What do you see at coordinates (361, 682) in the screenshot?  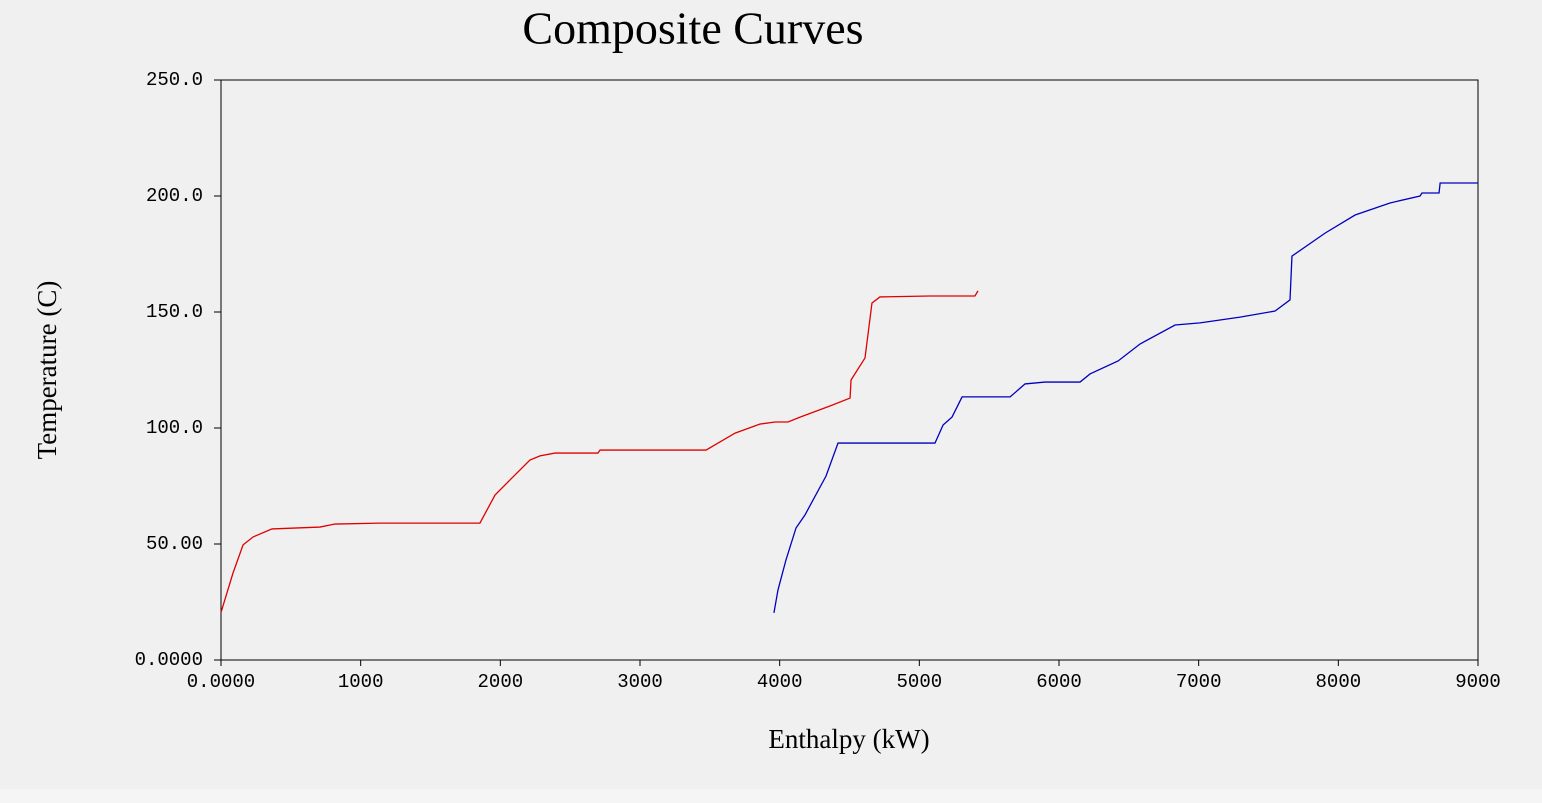 I see `x-tick-label: 1000` at bounding box center [361, 682].